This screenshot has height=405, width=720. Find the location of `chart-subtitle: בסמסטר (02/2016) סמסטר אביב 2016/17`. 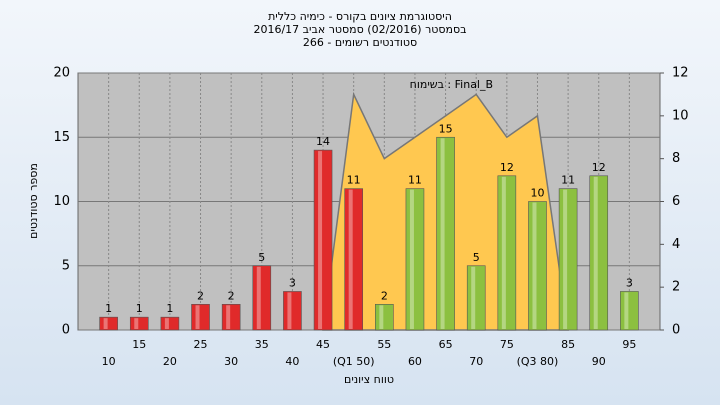

chart-subtitle: בסמסטר (02/2016) סמסטר אביב 2016/17 is located at coordinates (359, 29).